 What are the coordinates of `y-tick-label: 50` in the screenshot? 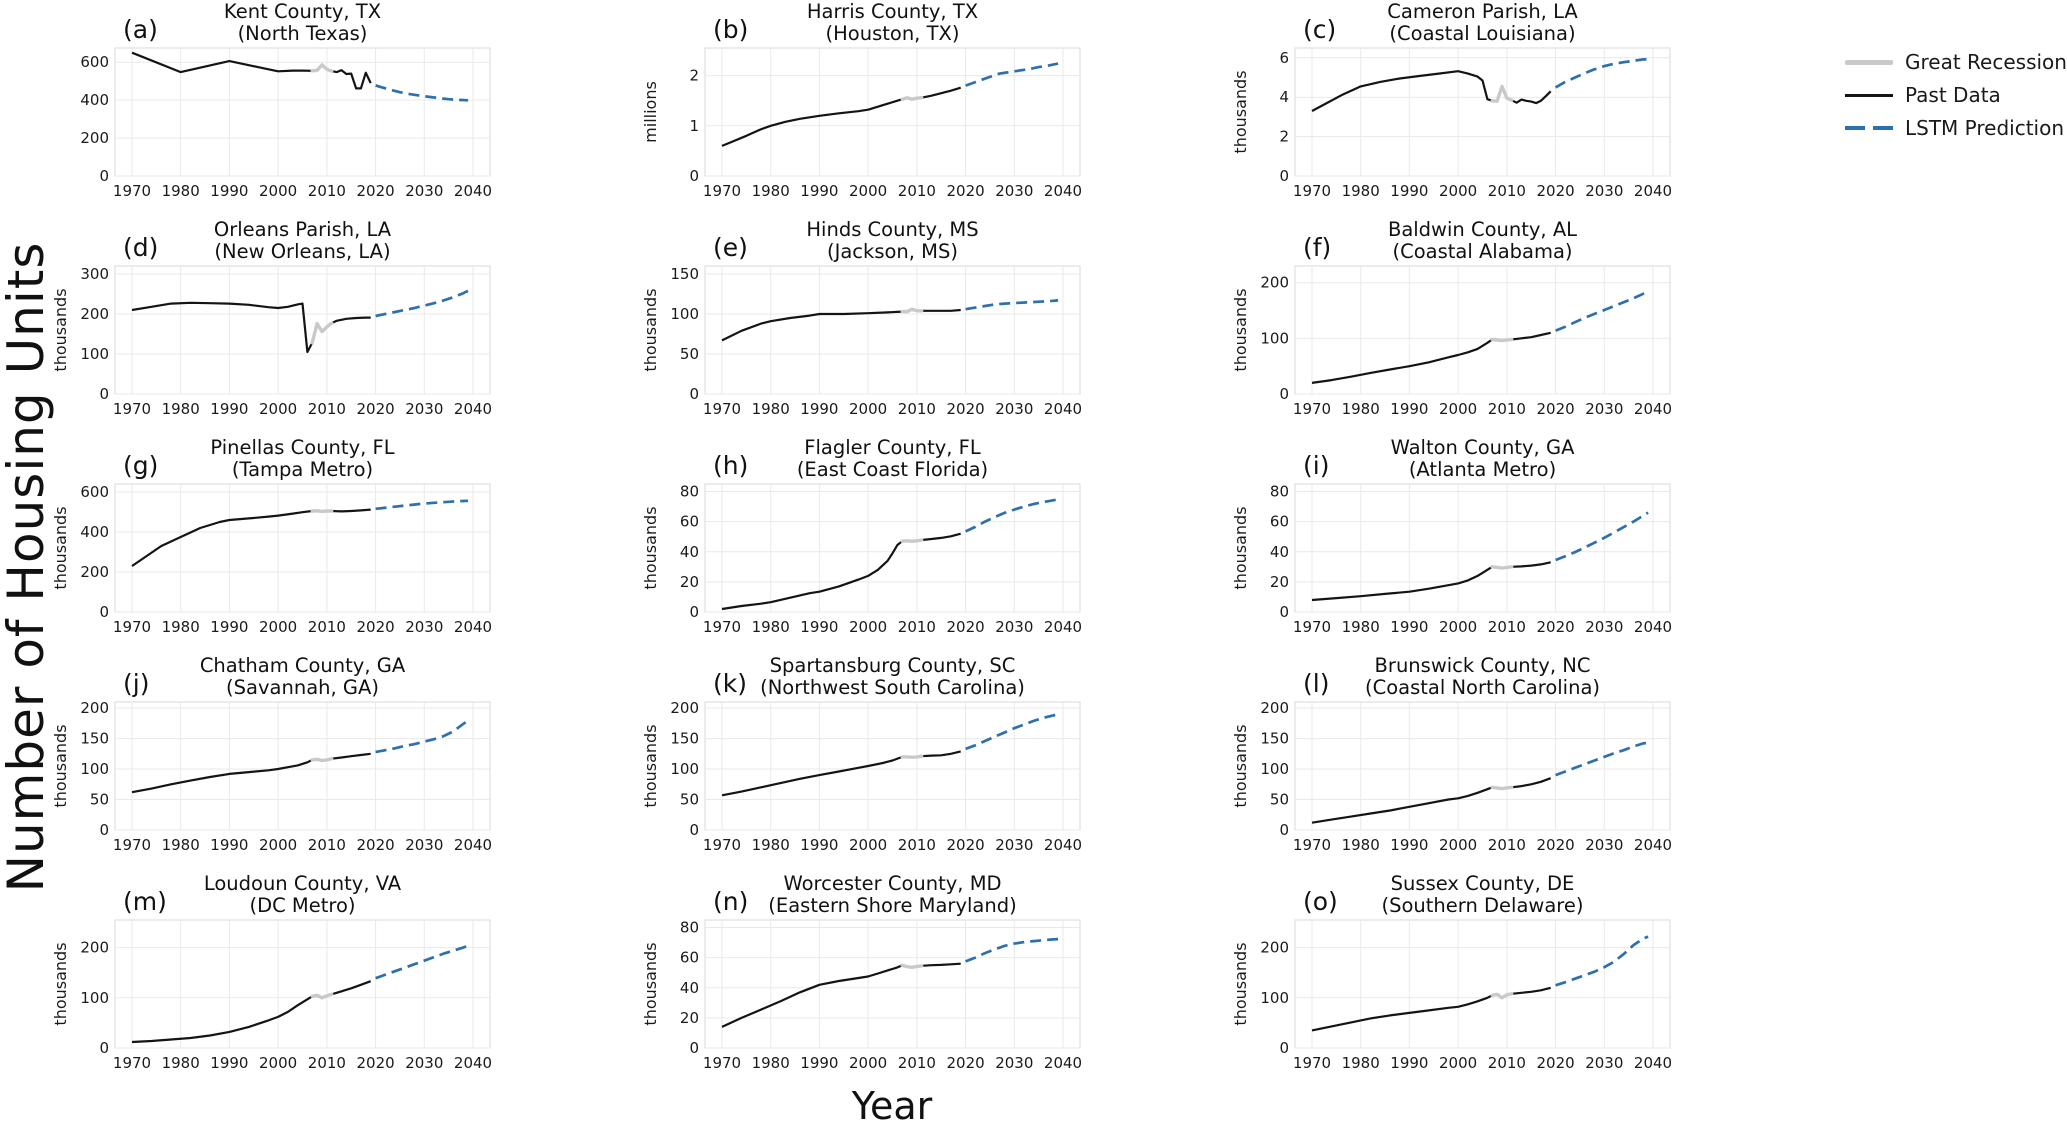 It's located at (1279, 800).